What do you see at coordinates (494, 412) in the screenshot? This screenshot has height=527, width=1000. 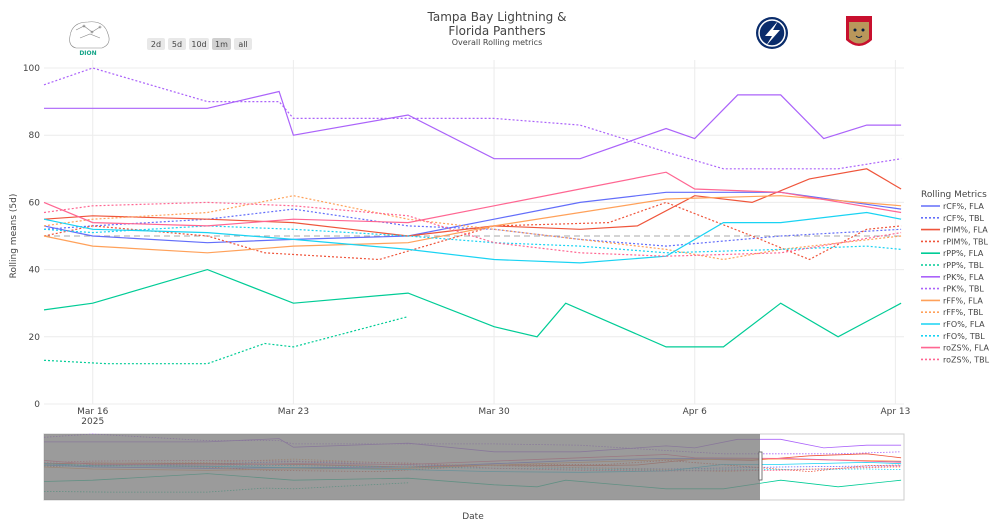 I see `x-tick-label: Mar 30` at bounding box center [494, 412].